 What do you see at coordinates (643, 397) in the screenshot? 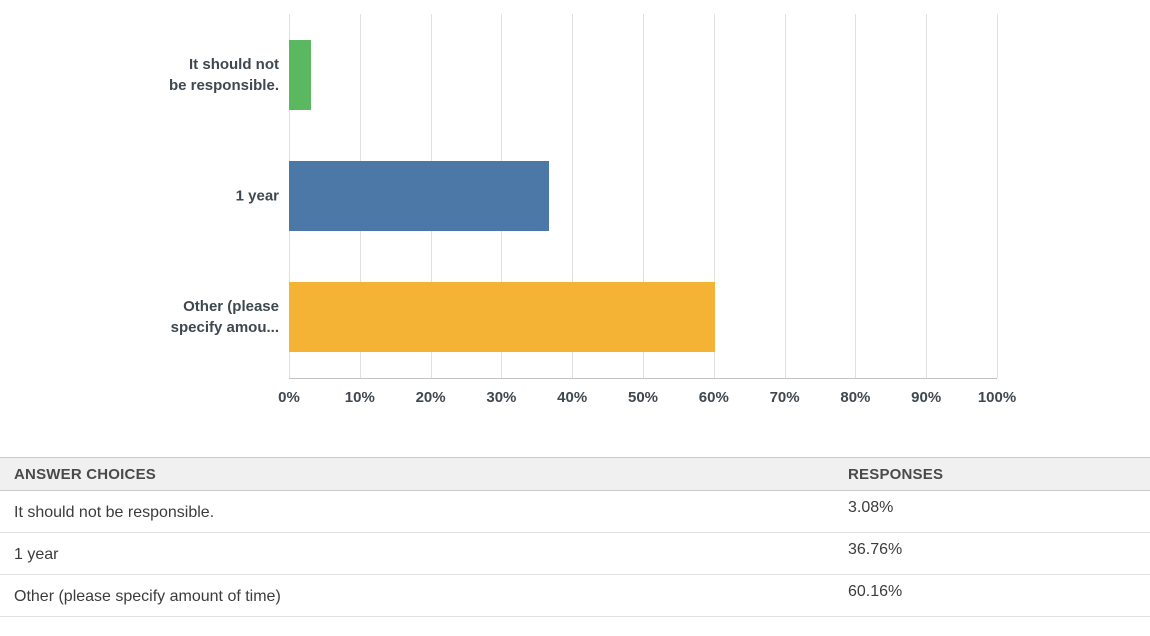
I see `x-tick-label: 50%` at bounding box center [643, 397].